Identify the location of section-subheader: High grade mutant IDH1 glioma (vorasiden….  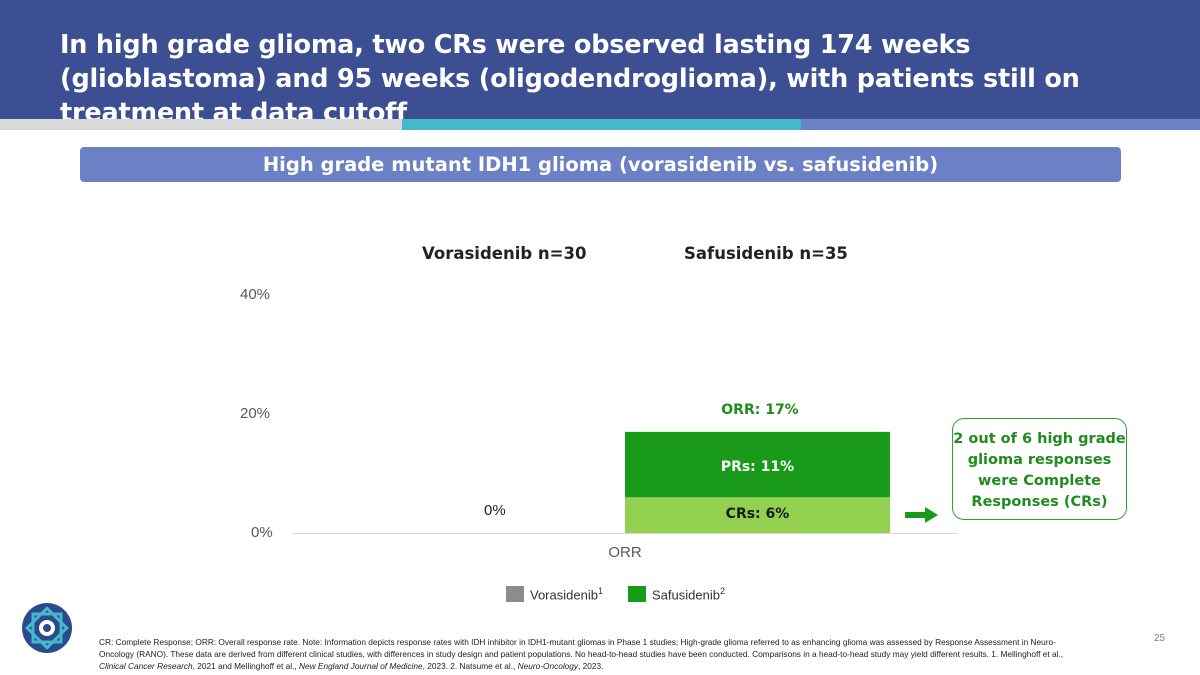
(600, 164).